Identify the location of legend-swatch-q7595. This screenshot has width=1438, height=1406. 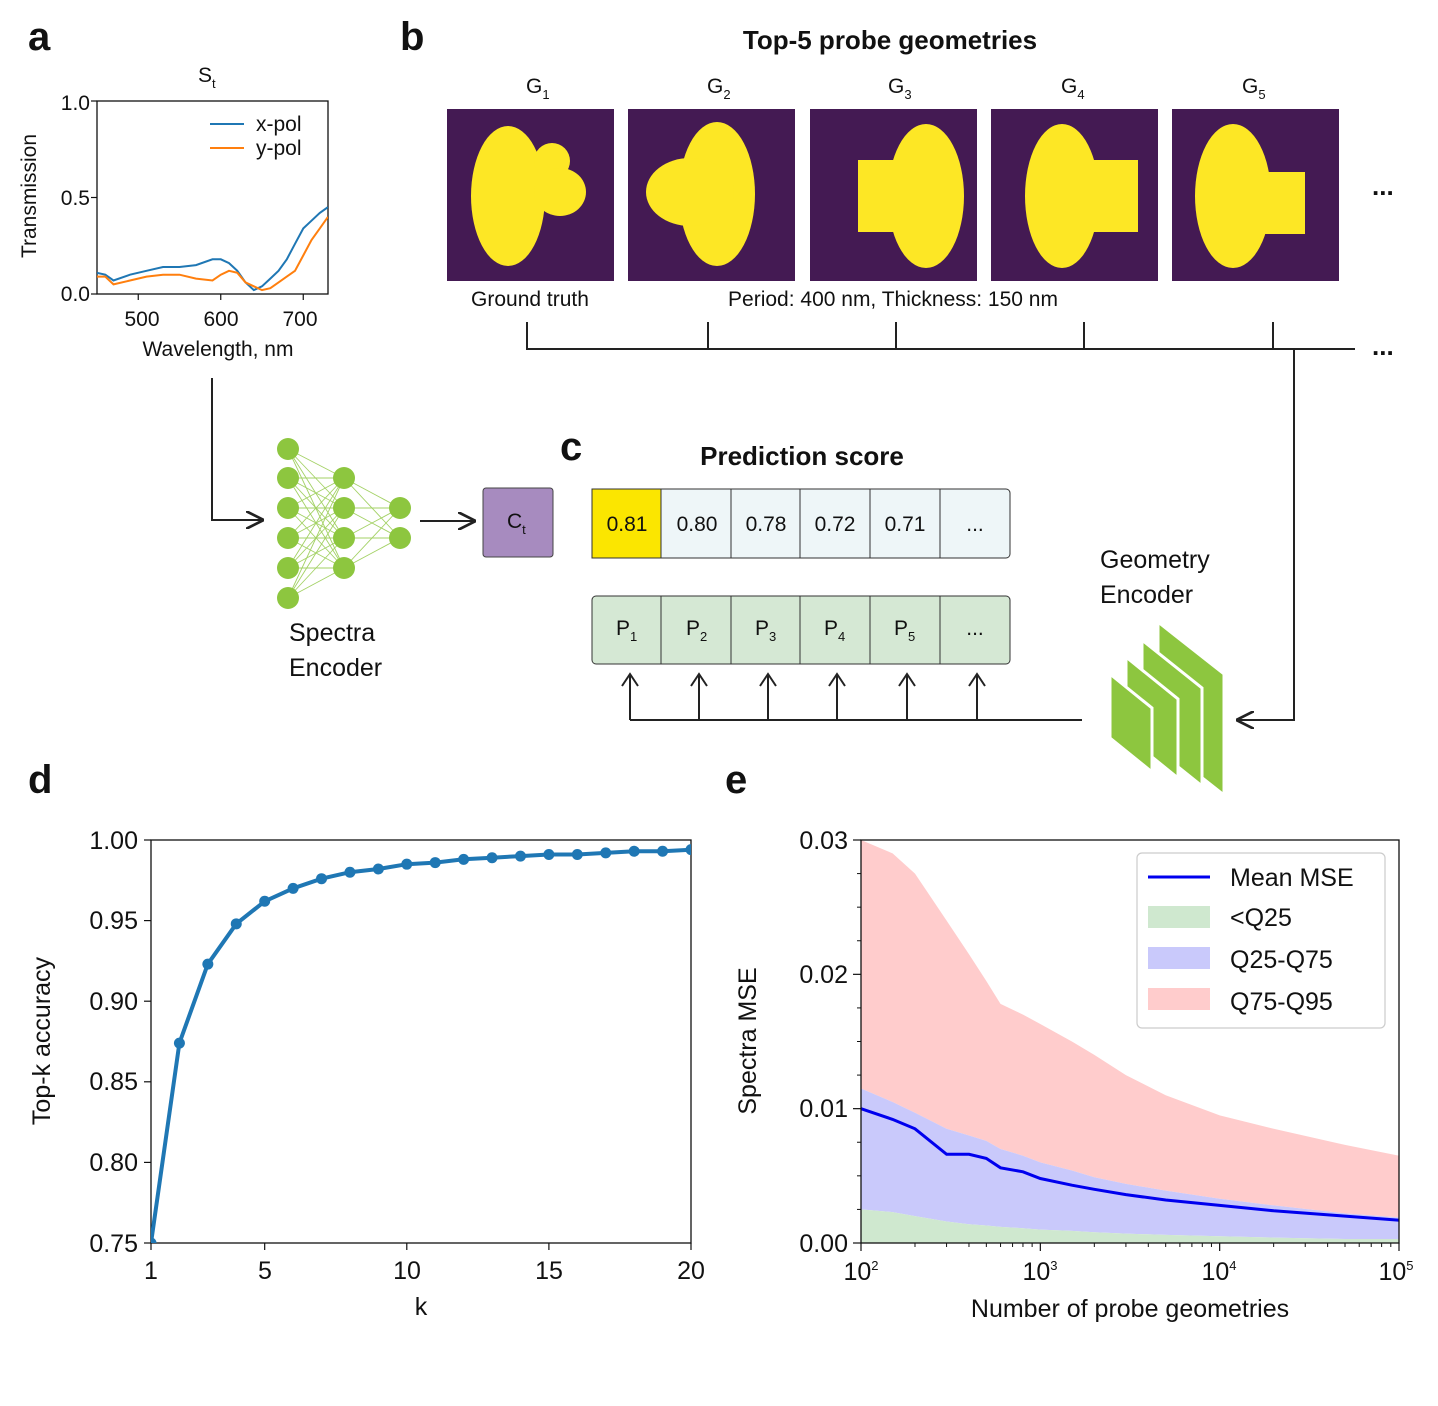
(1179, 999).